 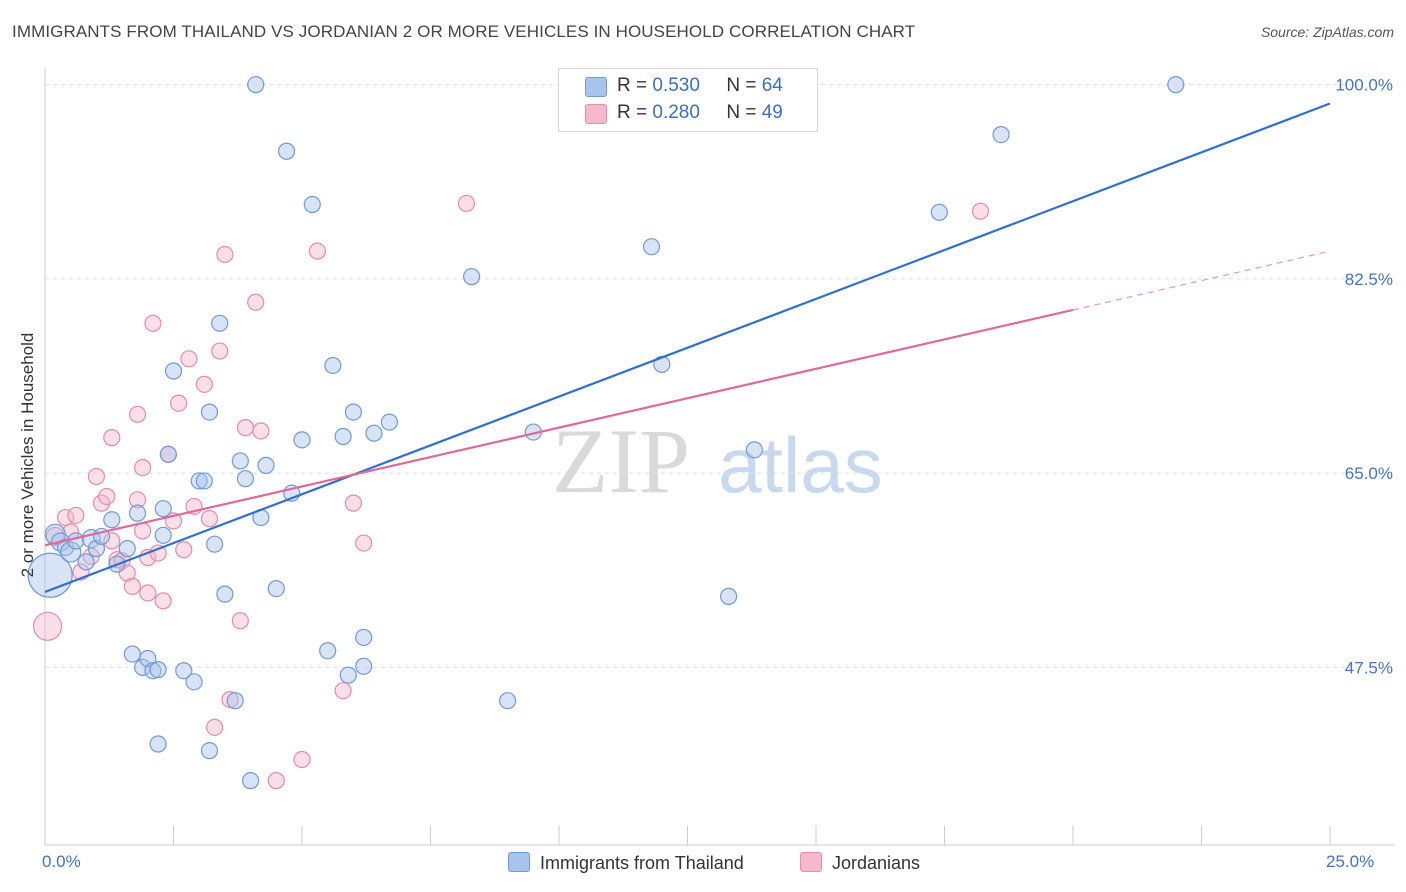 I want to click on x-tick-label-max: 25.0%, so click(x=1350, y=861).